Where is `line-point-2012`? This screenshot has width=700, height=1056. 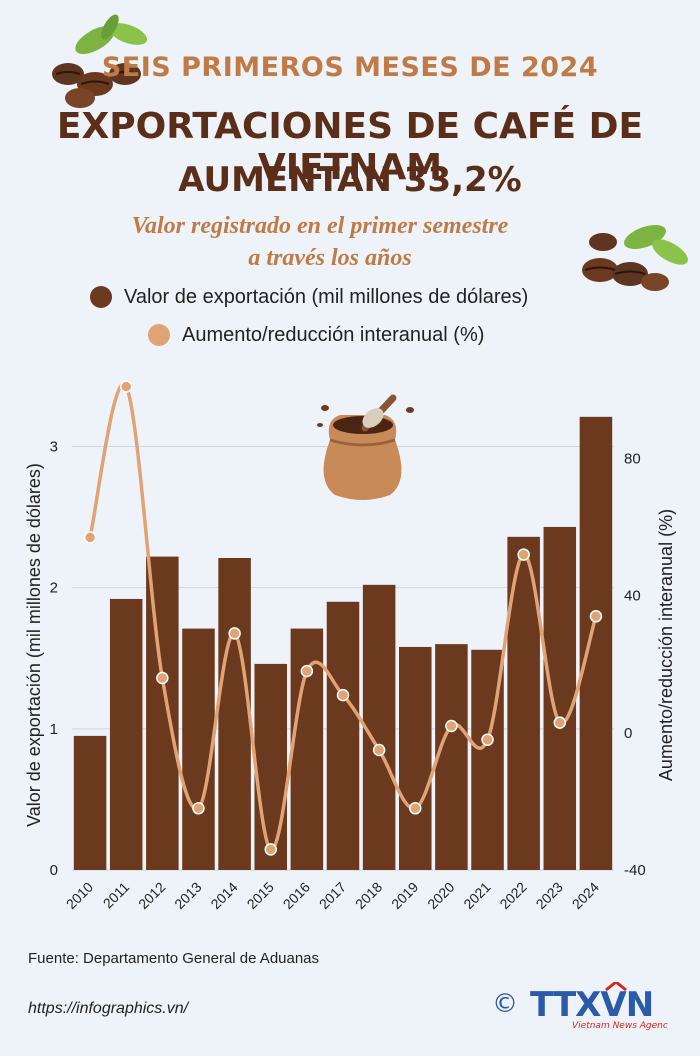
line-point-2012 is located at coordinates (162, 678).